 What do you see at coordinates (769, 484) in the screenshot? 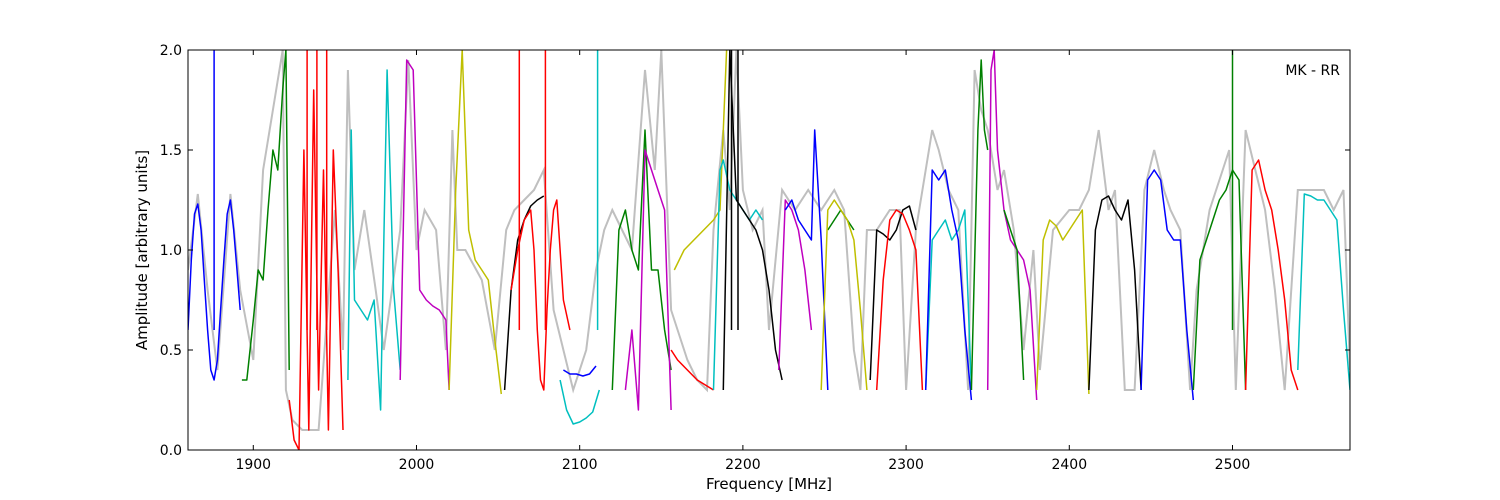
I see `x-axis-label: Frequency [MHz]` at bounding box center [769, 484].